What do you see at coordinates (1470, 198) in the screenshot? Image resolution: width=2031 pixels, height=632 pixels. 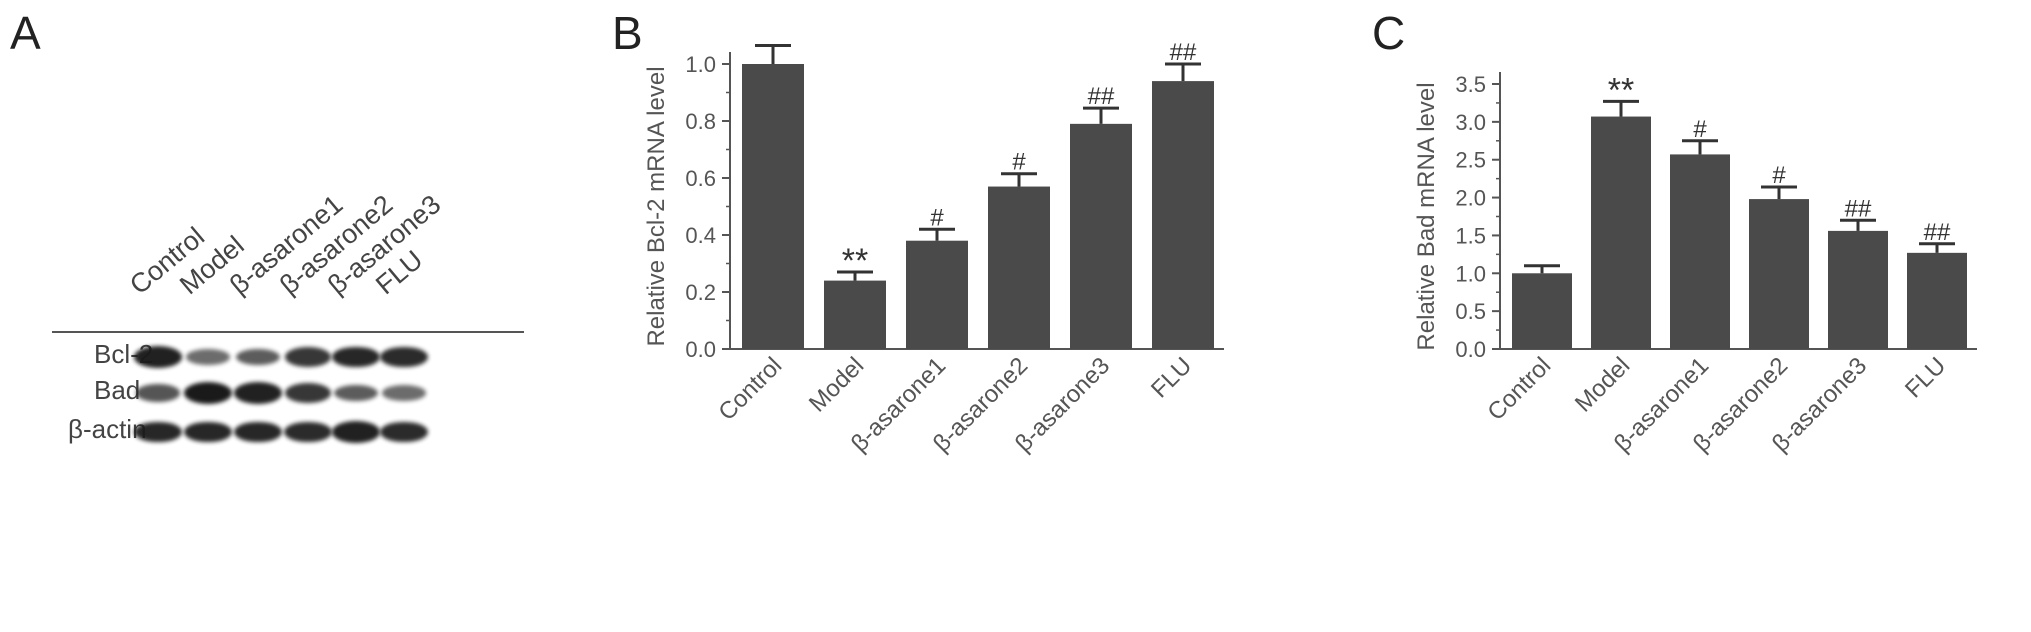 I see `y-tick-label: 2.0` at bounding box center [1470, 198].